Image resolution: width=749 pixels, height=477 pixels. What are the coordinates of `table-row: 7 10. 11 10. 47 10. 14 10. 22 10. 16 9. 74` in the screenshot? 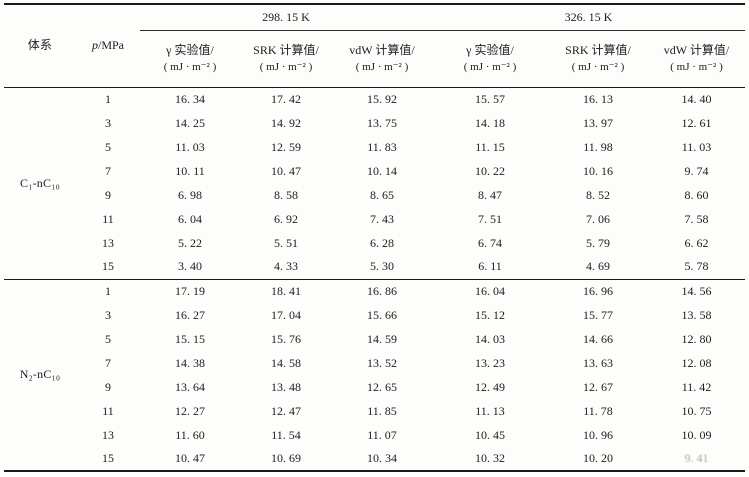 It's located at (374, 171).